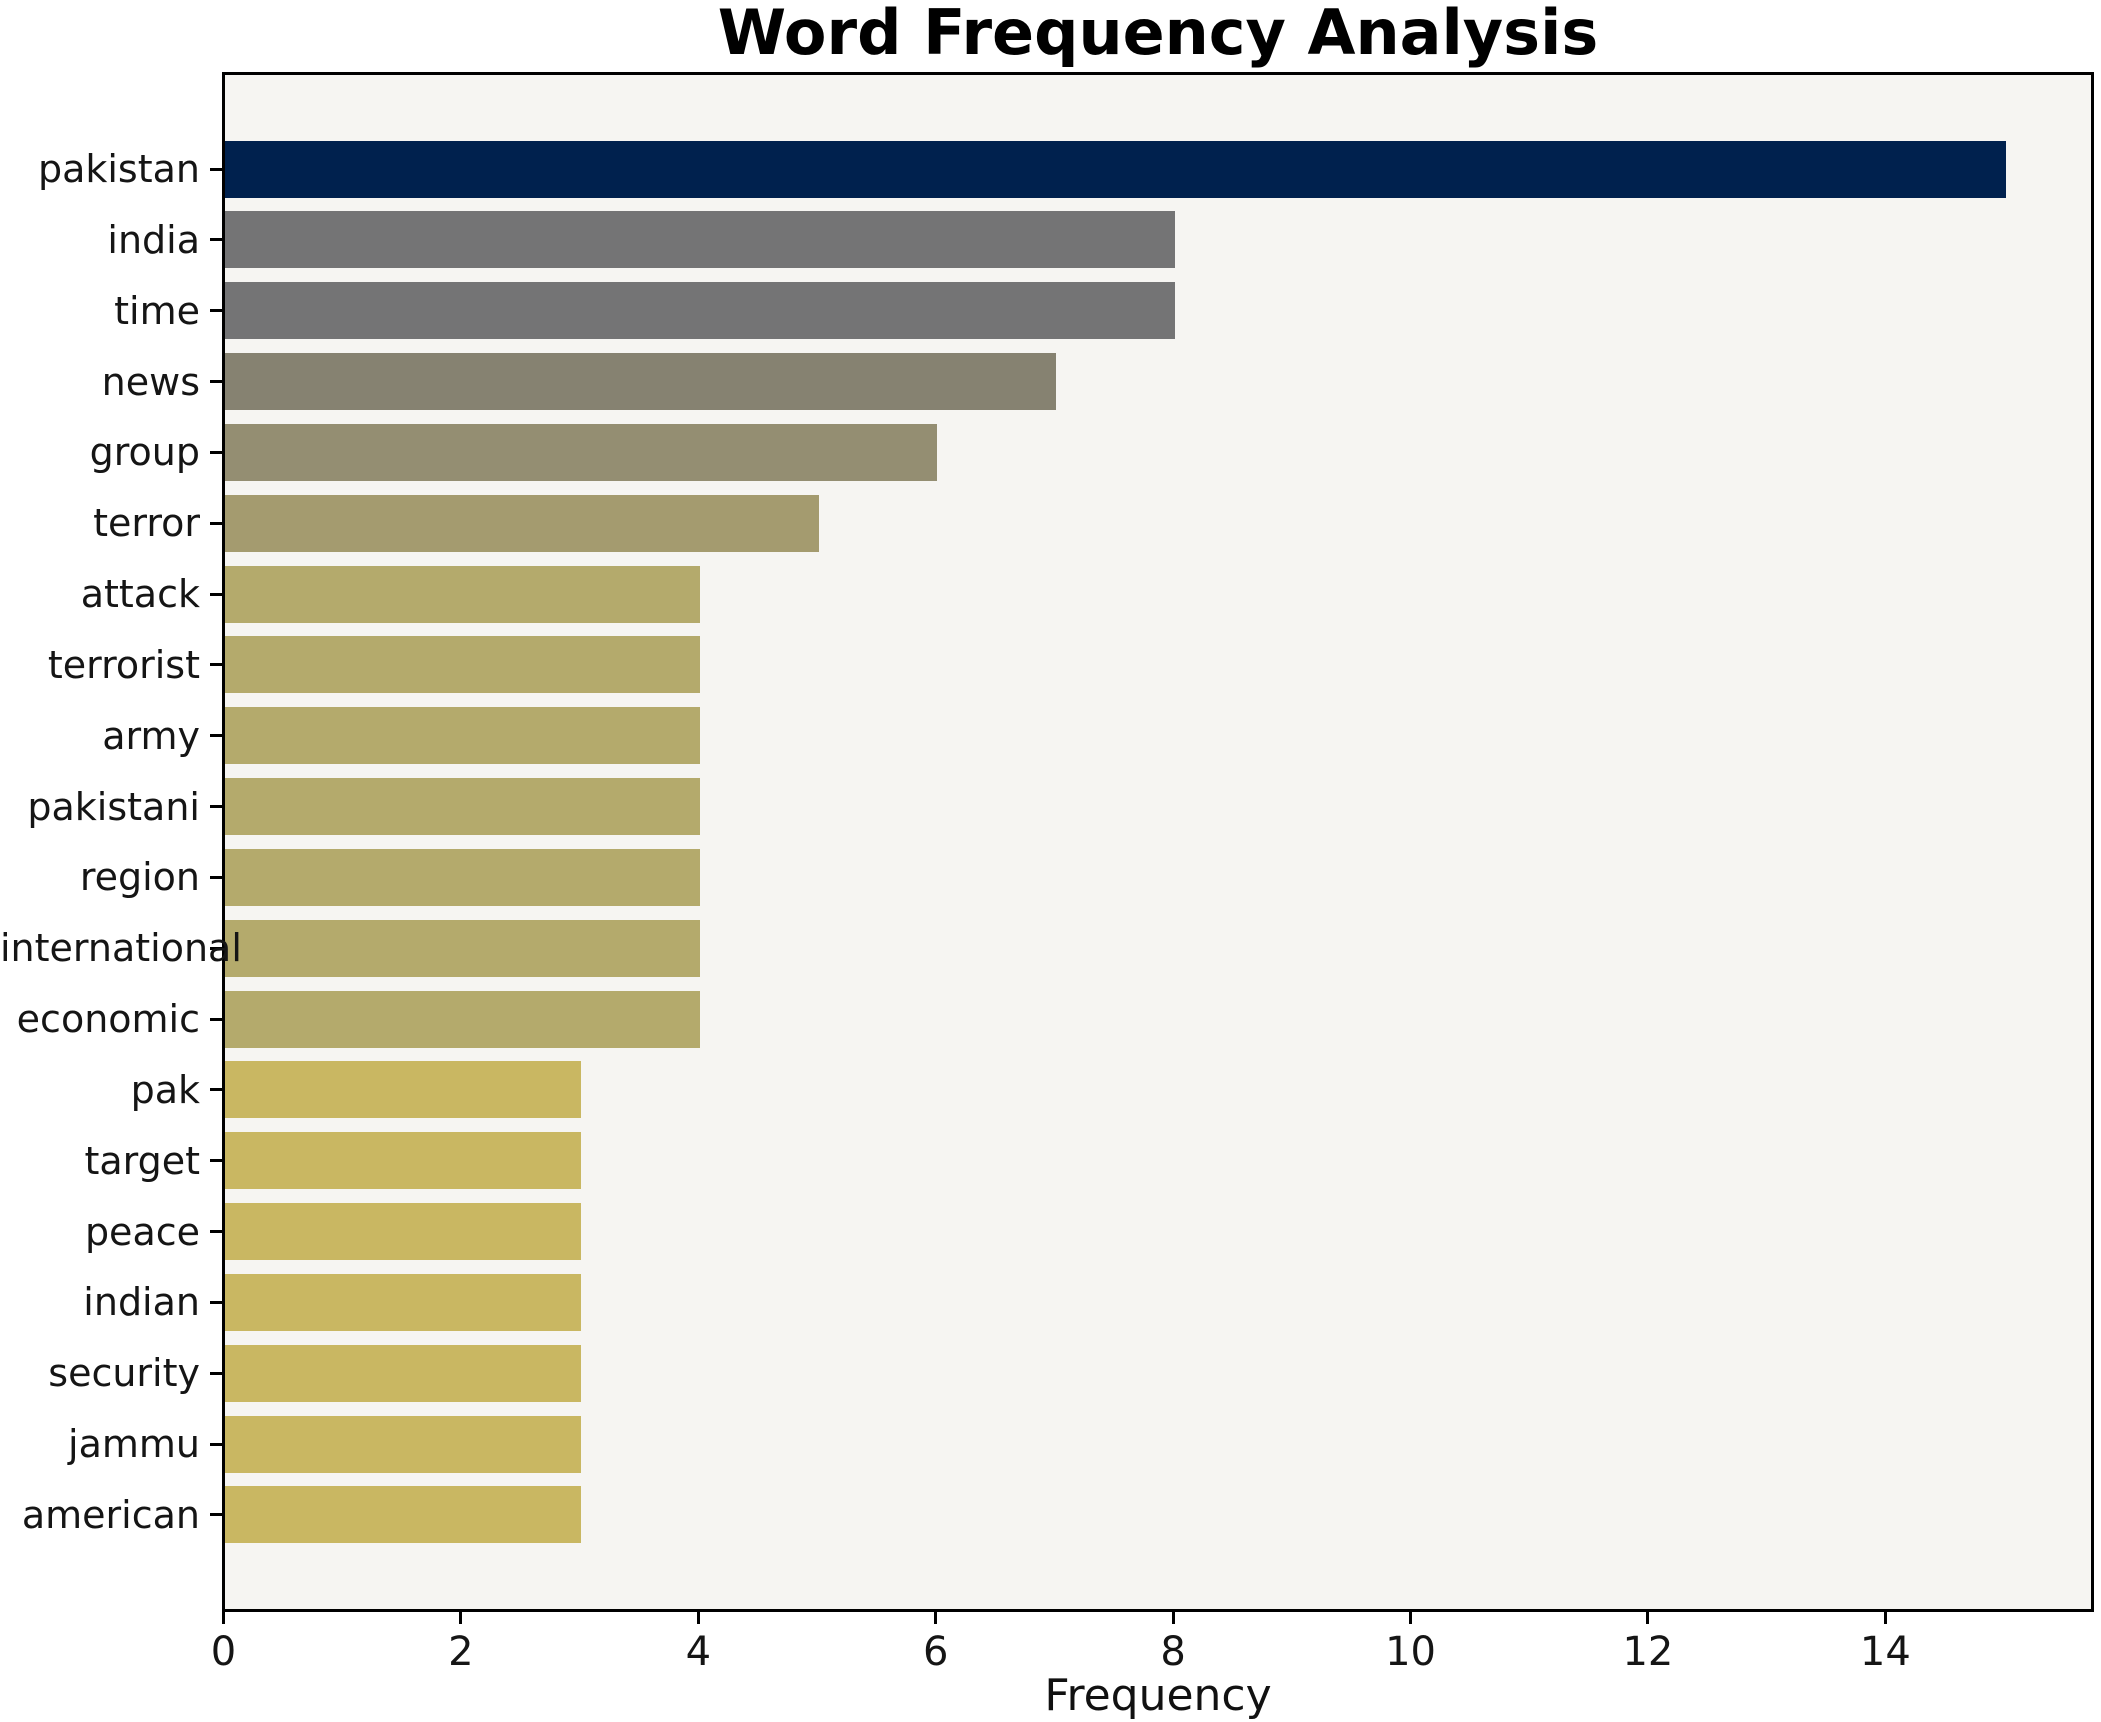  I want to click on y-tick-label: international, so click(121, 948).